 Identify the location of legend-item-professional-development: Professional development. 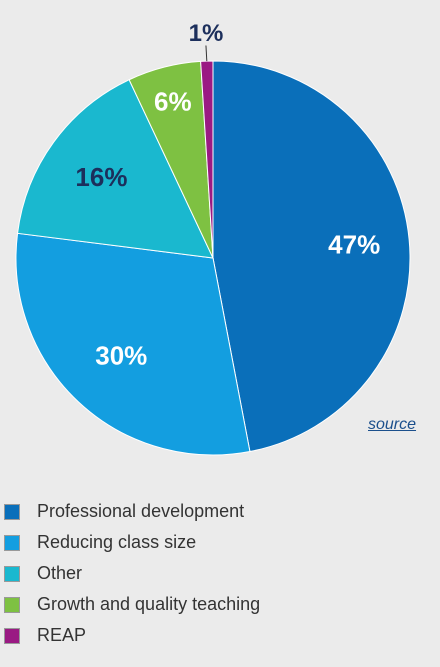
(132, 511).